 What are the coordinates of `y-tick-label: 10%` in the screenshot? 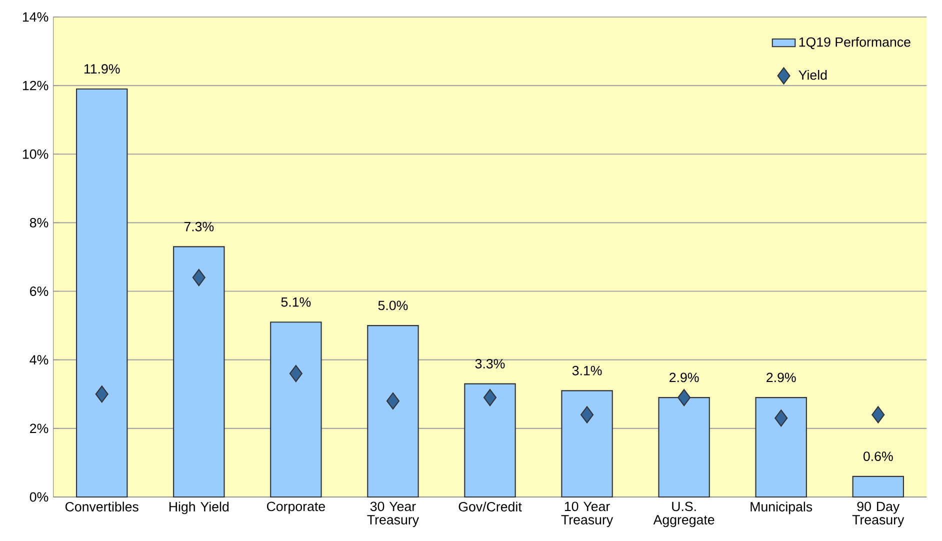 It's located at (35, 154).